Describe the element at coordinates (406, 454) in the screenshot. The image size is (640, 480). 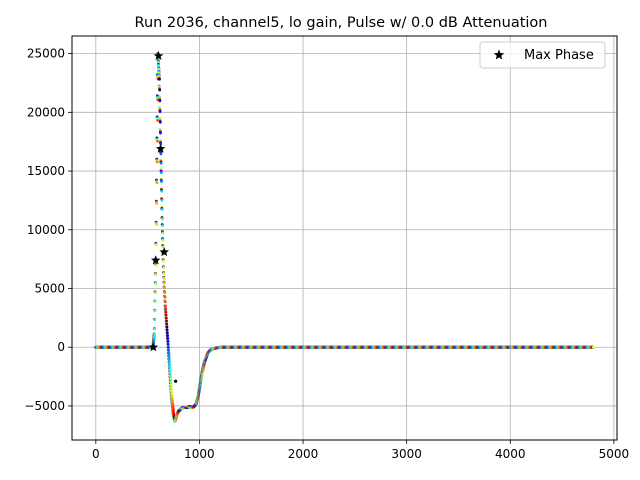
I see `x-tick-label: 3000` at that location.